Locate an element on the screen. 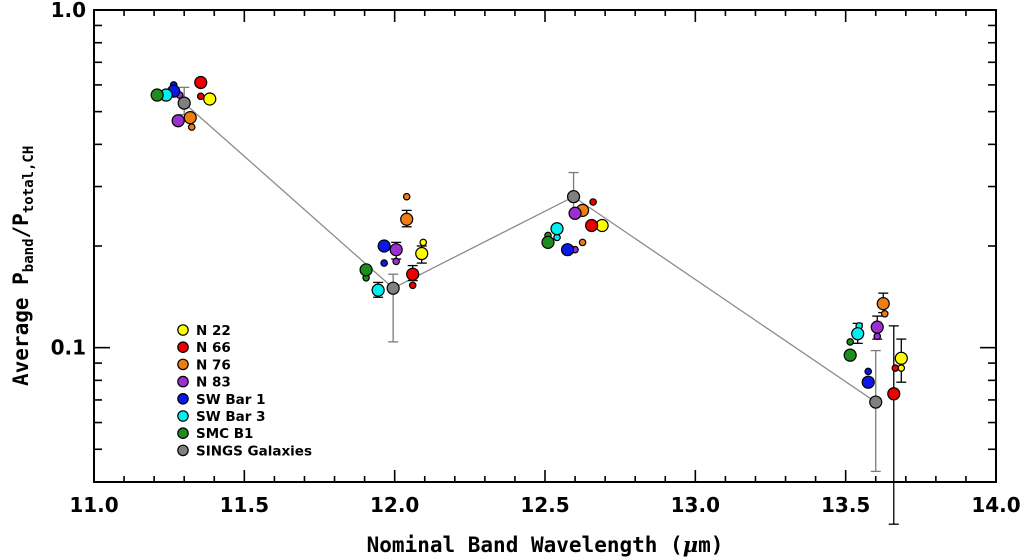 The image size is (1026, 558). y-axis-title-sub-total: total,CH is located at coordinates (29, 179).